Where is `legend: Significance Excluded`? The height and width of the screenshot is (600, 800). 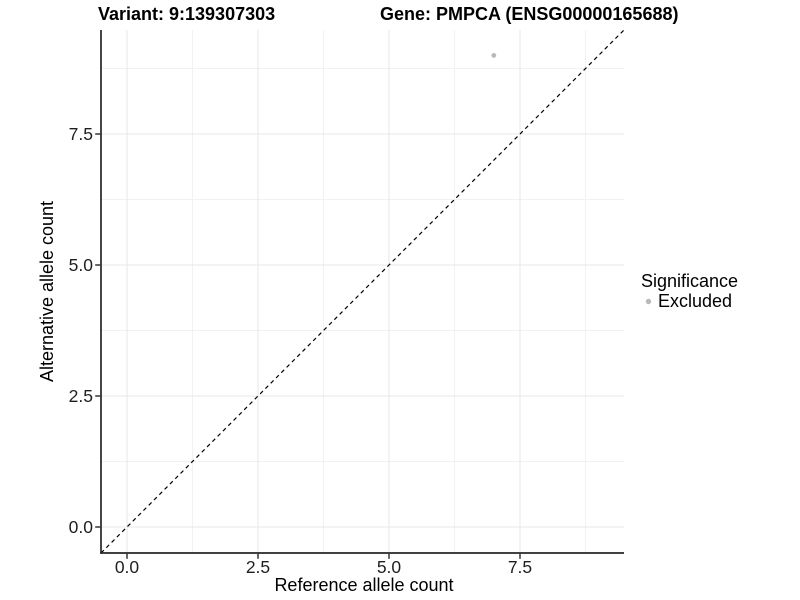 legend: Significance Excluded is located at coordinates (689, 291).